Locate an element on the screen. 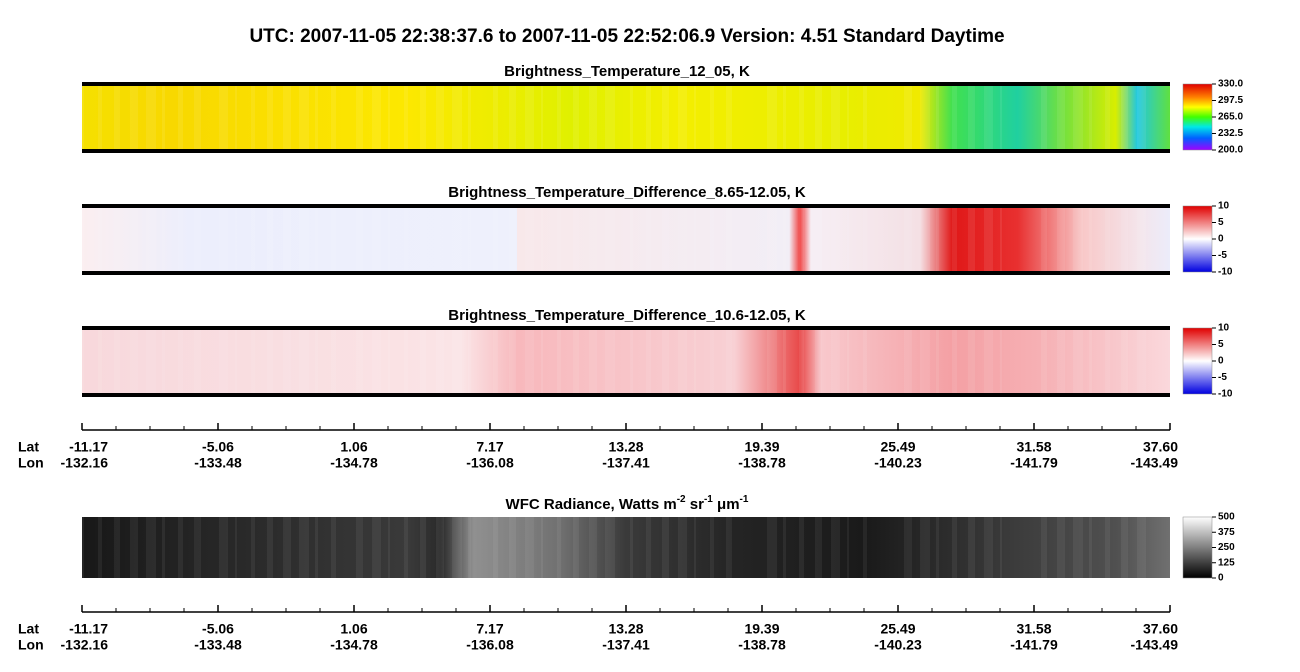  lon-label: -143.49 is located at coordinates (1155, 645).